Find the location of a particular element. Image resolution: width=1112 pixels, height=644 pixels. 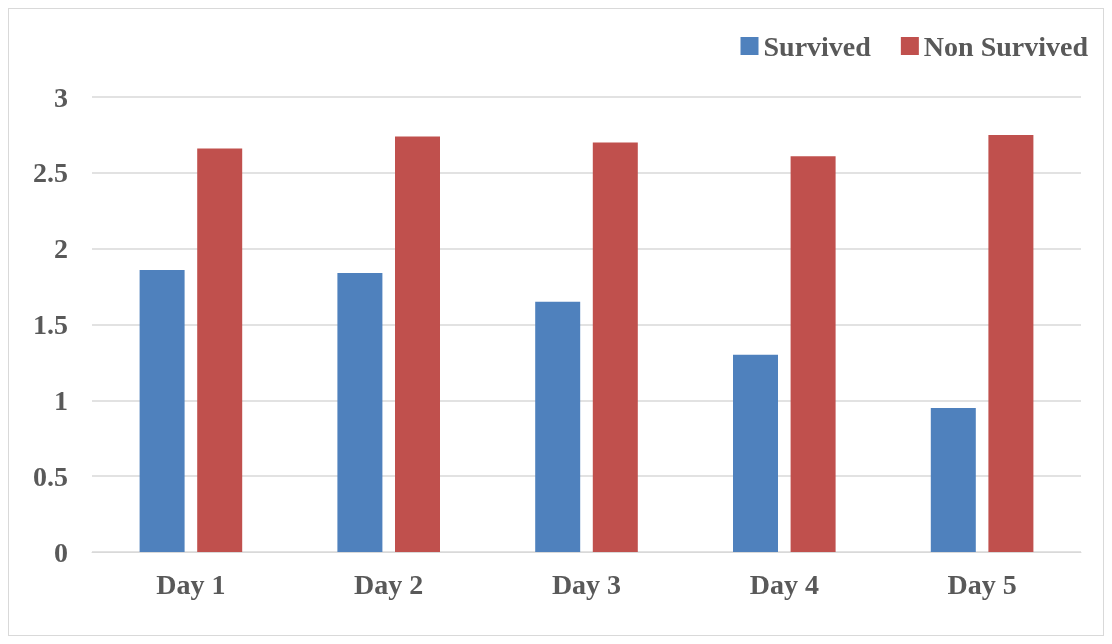

y-tick-label: 1.5 is located at coordinates (50, 324).